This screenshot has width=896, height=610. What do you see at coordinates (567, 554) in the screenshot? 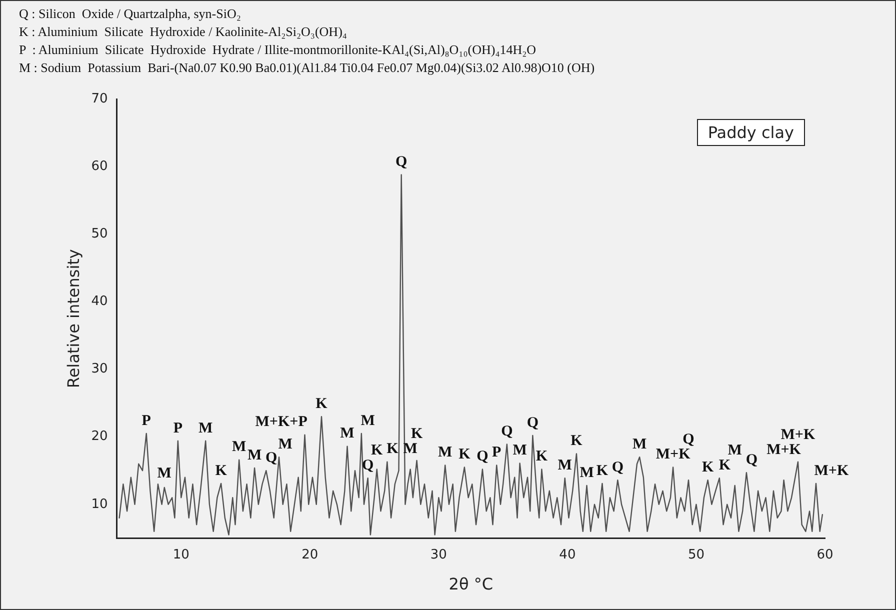
I see `x-tick-label: 40` at bounding box center [567, 554].